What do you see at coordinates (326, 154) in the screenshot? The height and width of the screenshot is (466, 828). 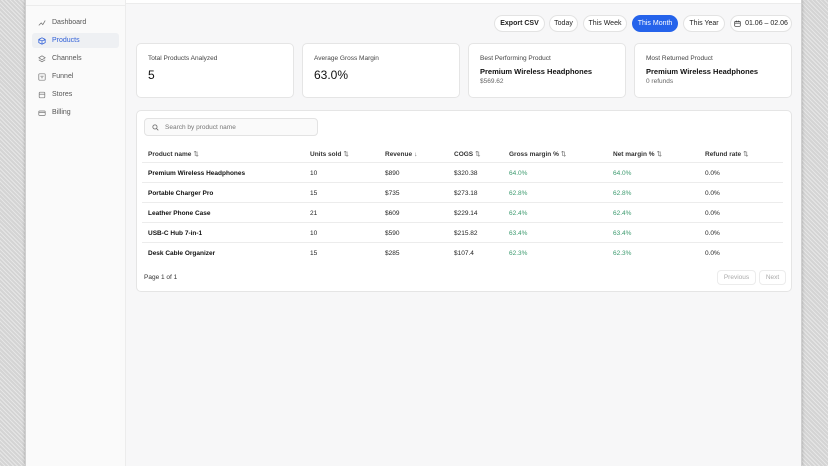 I see `column-label: Units sold` at bounding box center [326, 154].